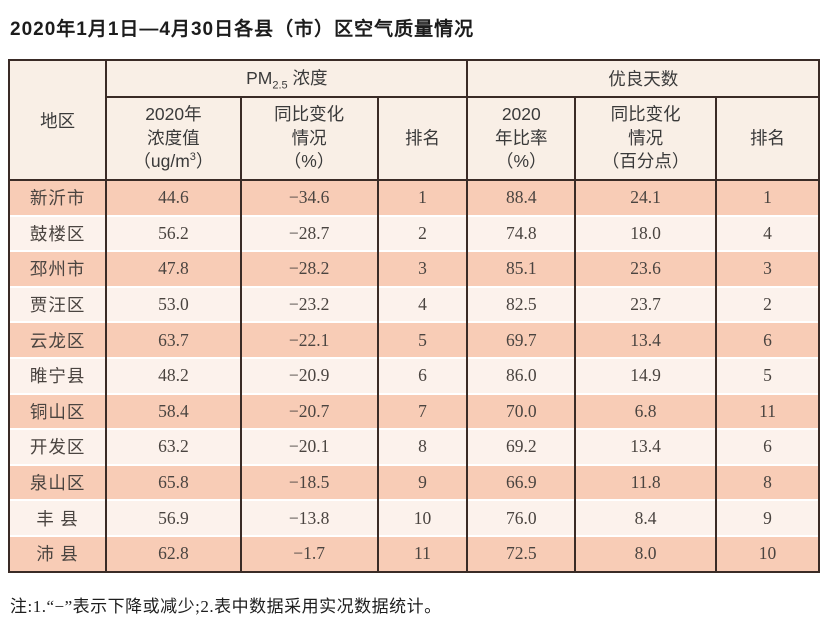 The height and width of the screenshot is (620, 825). Describe the element at coordinates (521, 517) in the screenshot. I see `good-ratio-cell: 76.0` at that location.